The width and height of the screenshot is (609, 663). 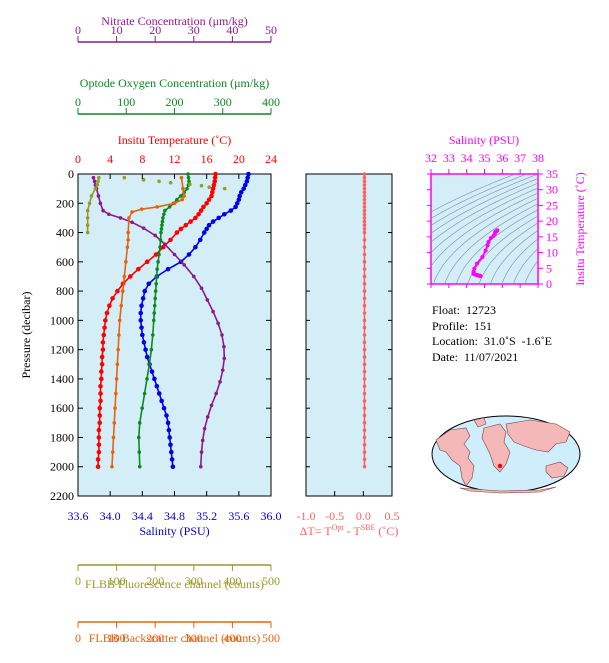 I want to click on ts-temperature-tick-label: 15, so click(x=552, y=237).